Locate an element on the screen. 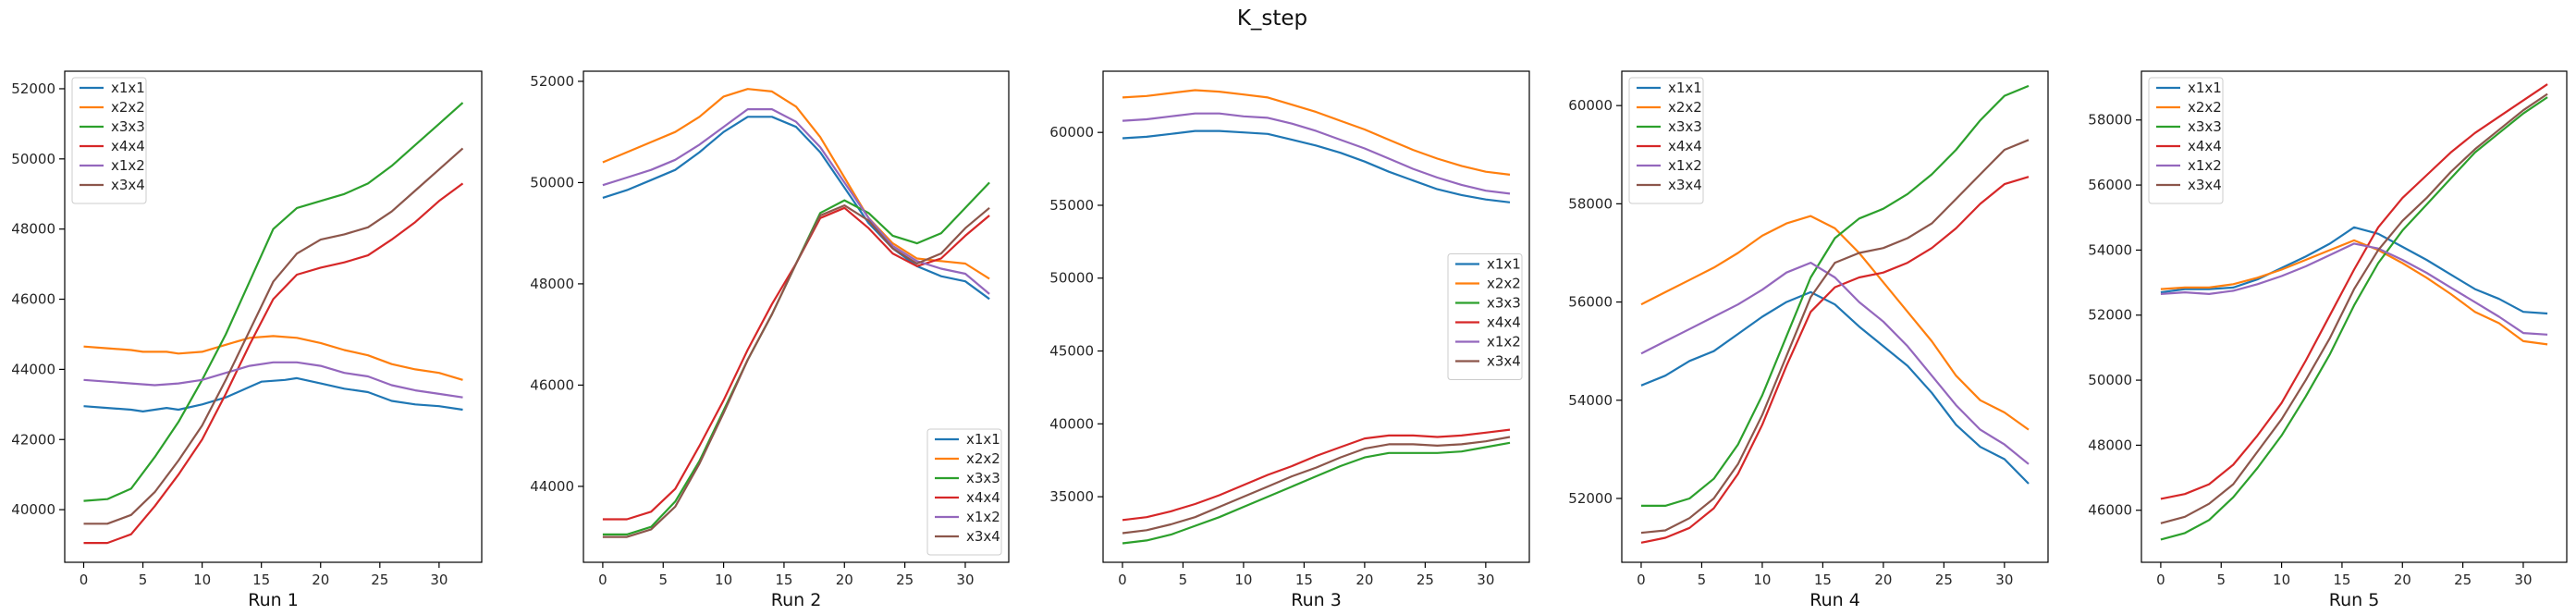 The image size is (2576, 615). y-tick-label: 46000 is located at coordinates (2110, 510).